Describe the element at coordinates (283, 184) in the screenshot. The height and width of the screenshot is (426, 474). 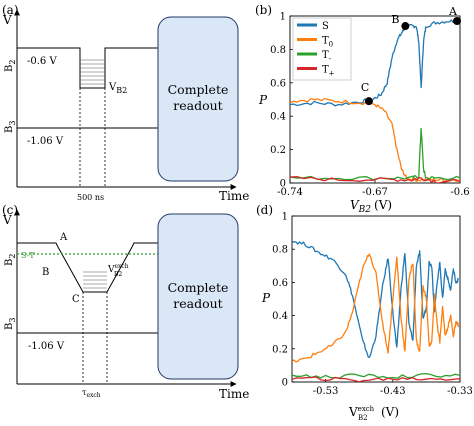
I see `b-y-tick-label: 0` at that location.